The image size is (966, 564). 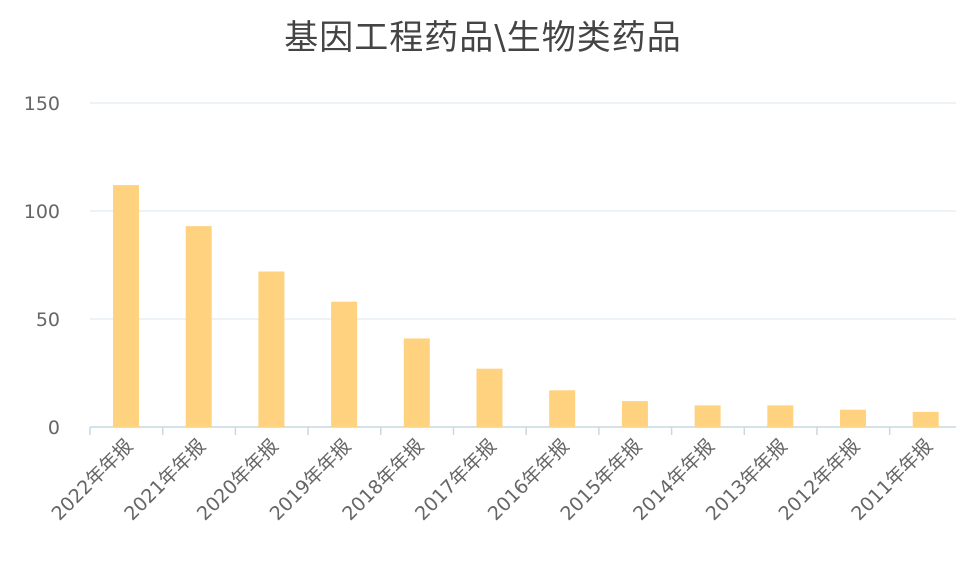 I want to click on bar-2020年年报, so click(x=271, y=349).